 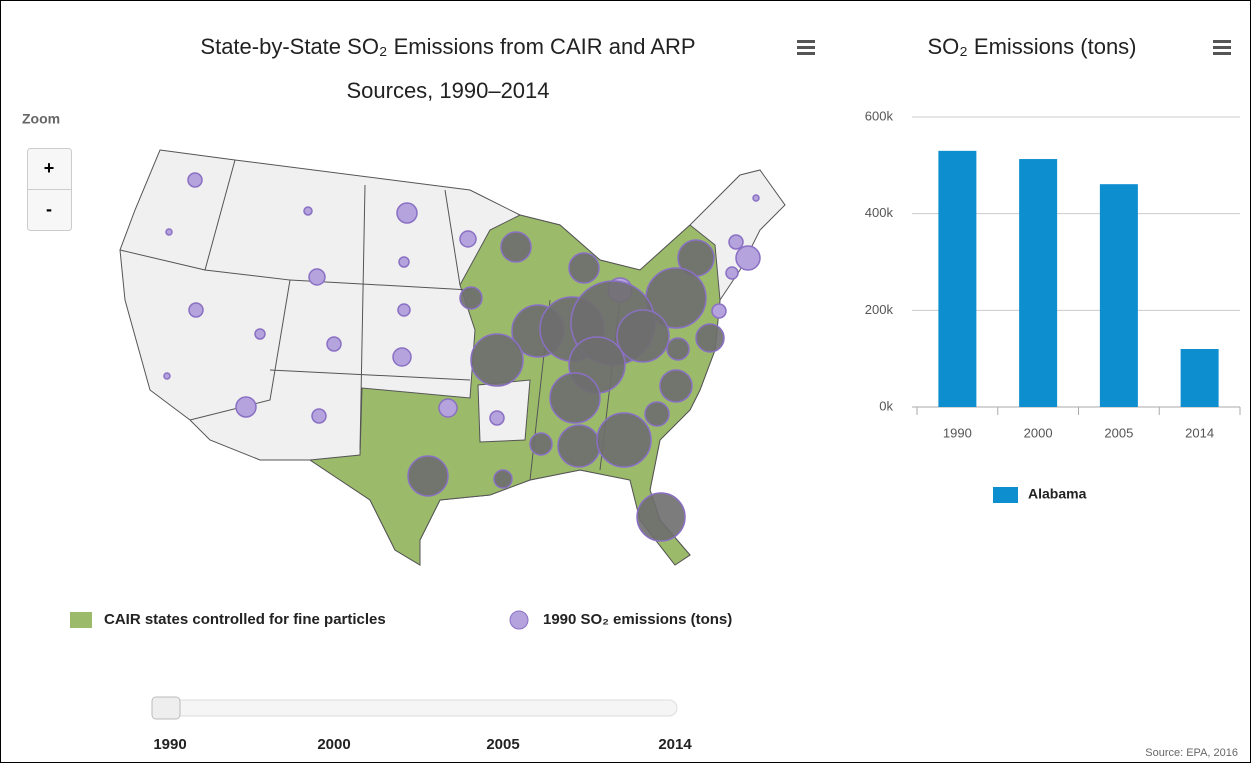 I want to click on map-title: Sources, 1990–2014, so click(x=447, y=90).